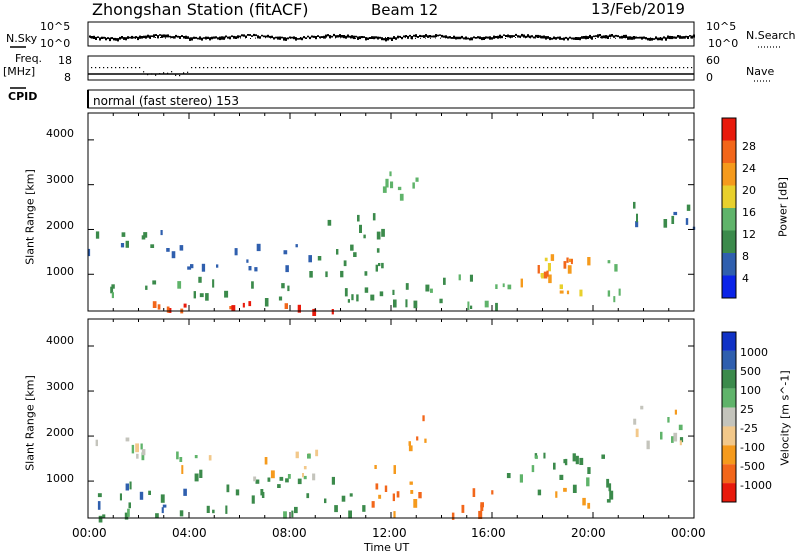 This screenshot has width=800, height=554. Describe the element at coordinates (638, 9) in the screenshot. I see `date-label: 13/Feb/2019` at that location.